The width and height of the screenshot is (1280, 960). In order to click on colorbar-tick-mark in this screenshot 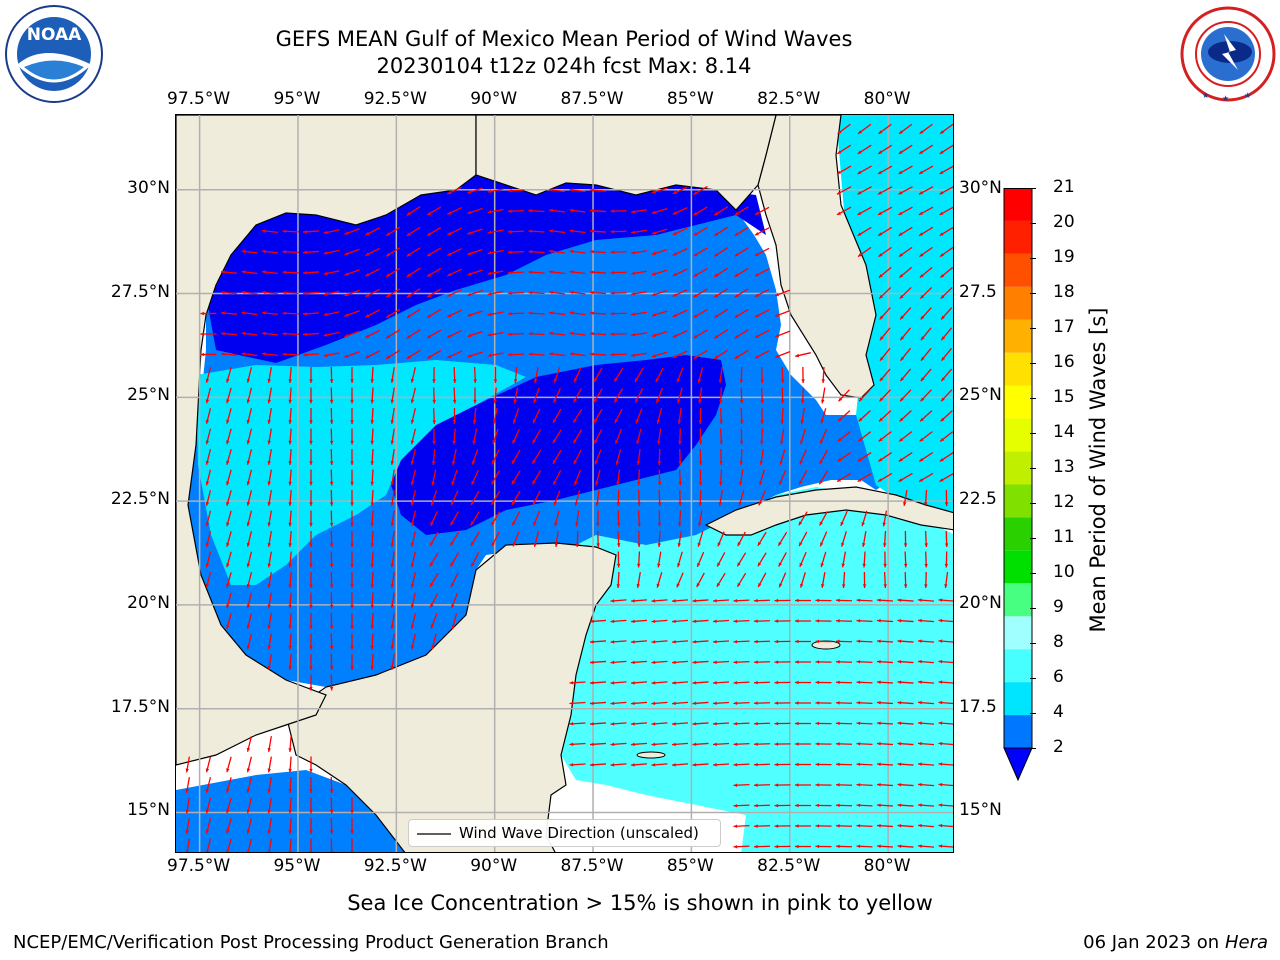, I will do `click(1033, 538)`.